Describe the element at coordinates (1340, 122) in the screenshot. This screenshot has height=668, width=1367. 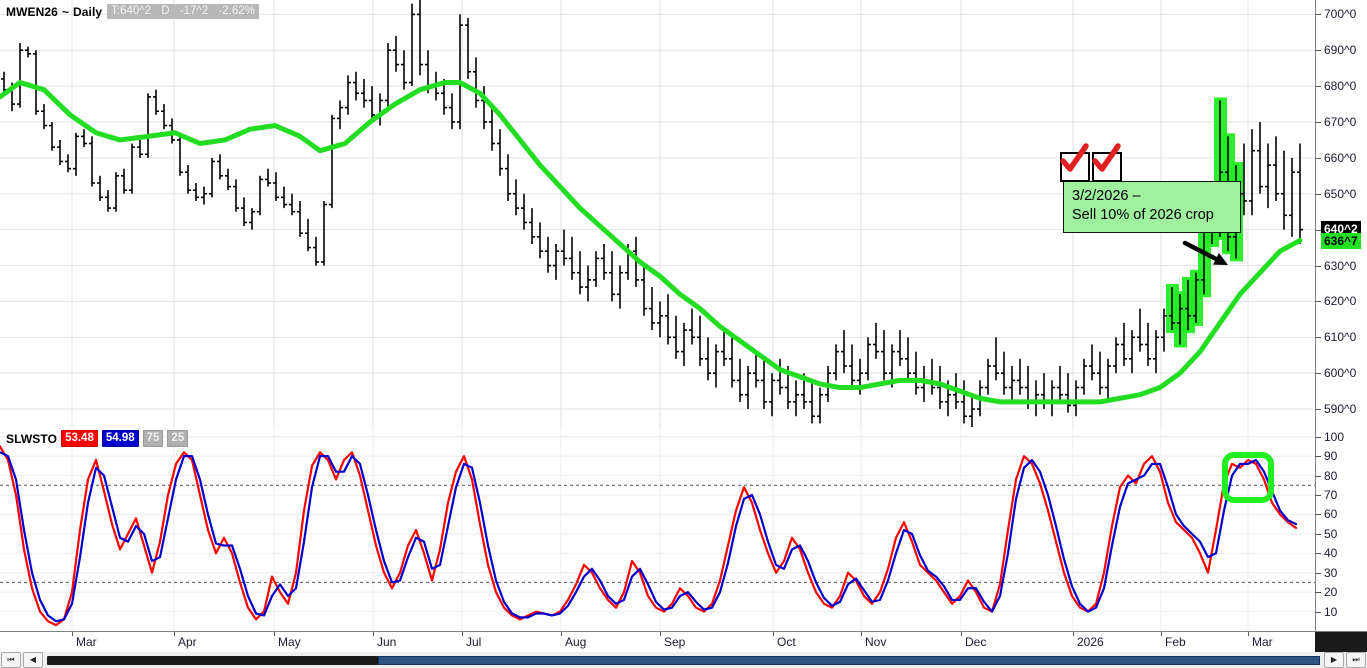
I see `price-axis-label: 670^0` at that location.